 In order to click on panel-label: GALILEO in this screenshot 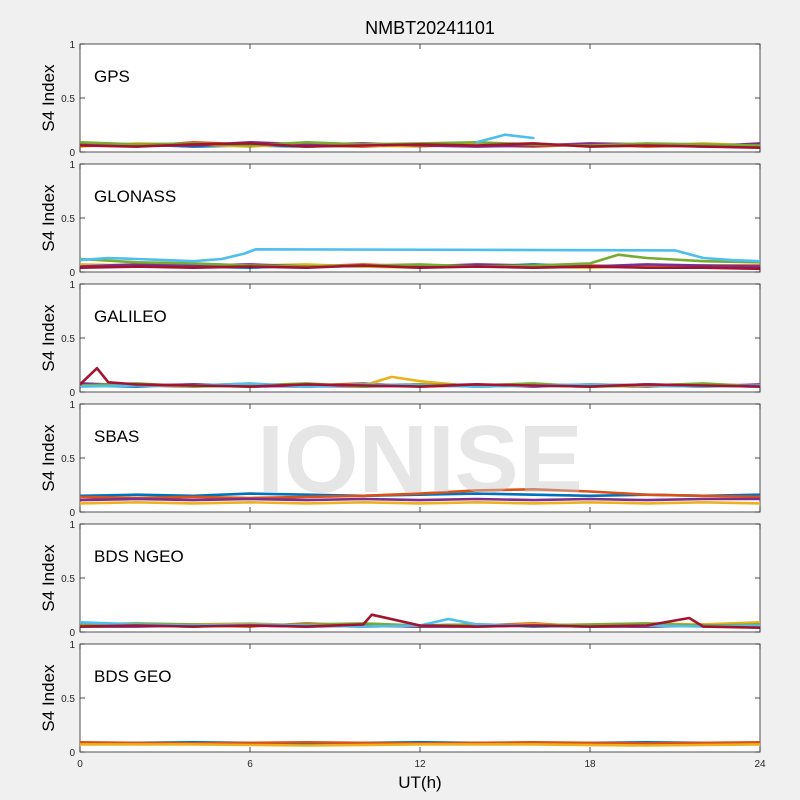, I will do `click(130, 316)`.